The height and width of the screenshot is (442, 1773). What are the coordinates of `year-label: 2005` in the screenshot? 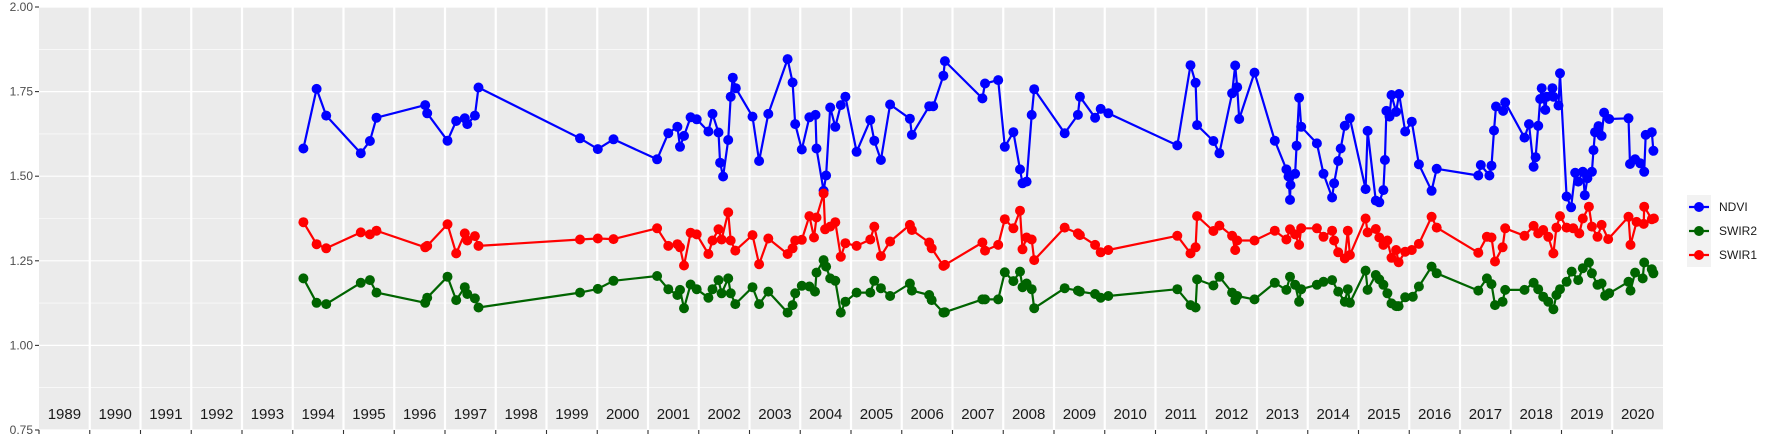 It's located at (876, 414).